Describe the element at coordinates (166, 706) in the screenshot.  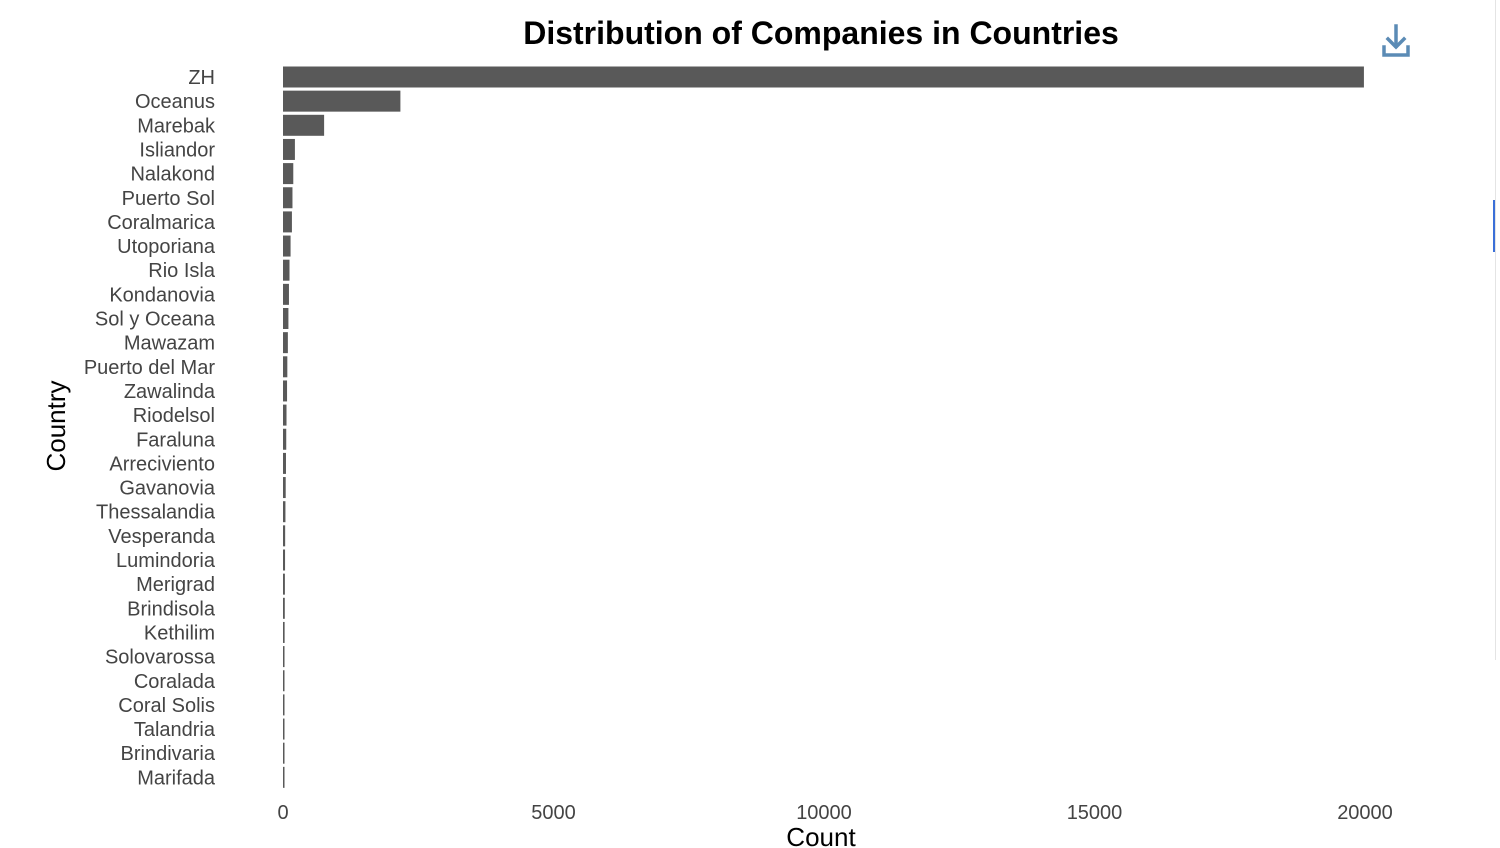
I see `y-tick-label: Coral Solis` at that location.